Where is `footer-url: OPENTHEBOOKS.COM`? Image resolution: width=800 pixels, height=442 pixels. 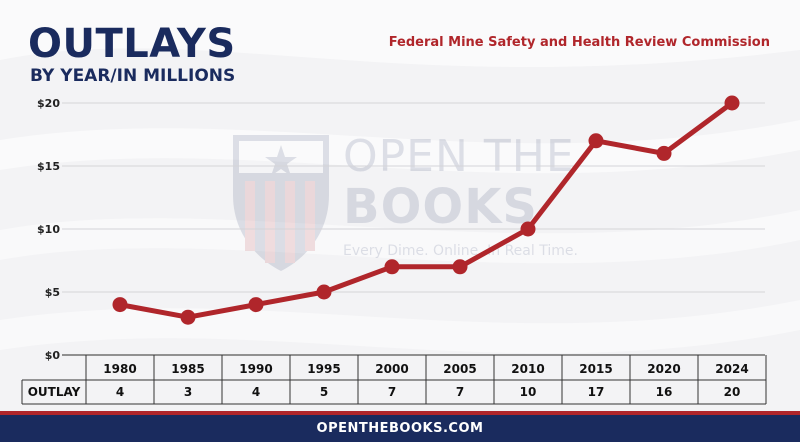
footer-url: OPENTHEBOOKS.COM is located at coordinates (400, 428).